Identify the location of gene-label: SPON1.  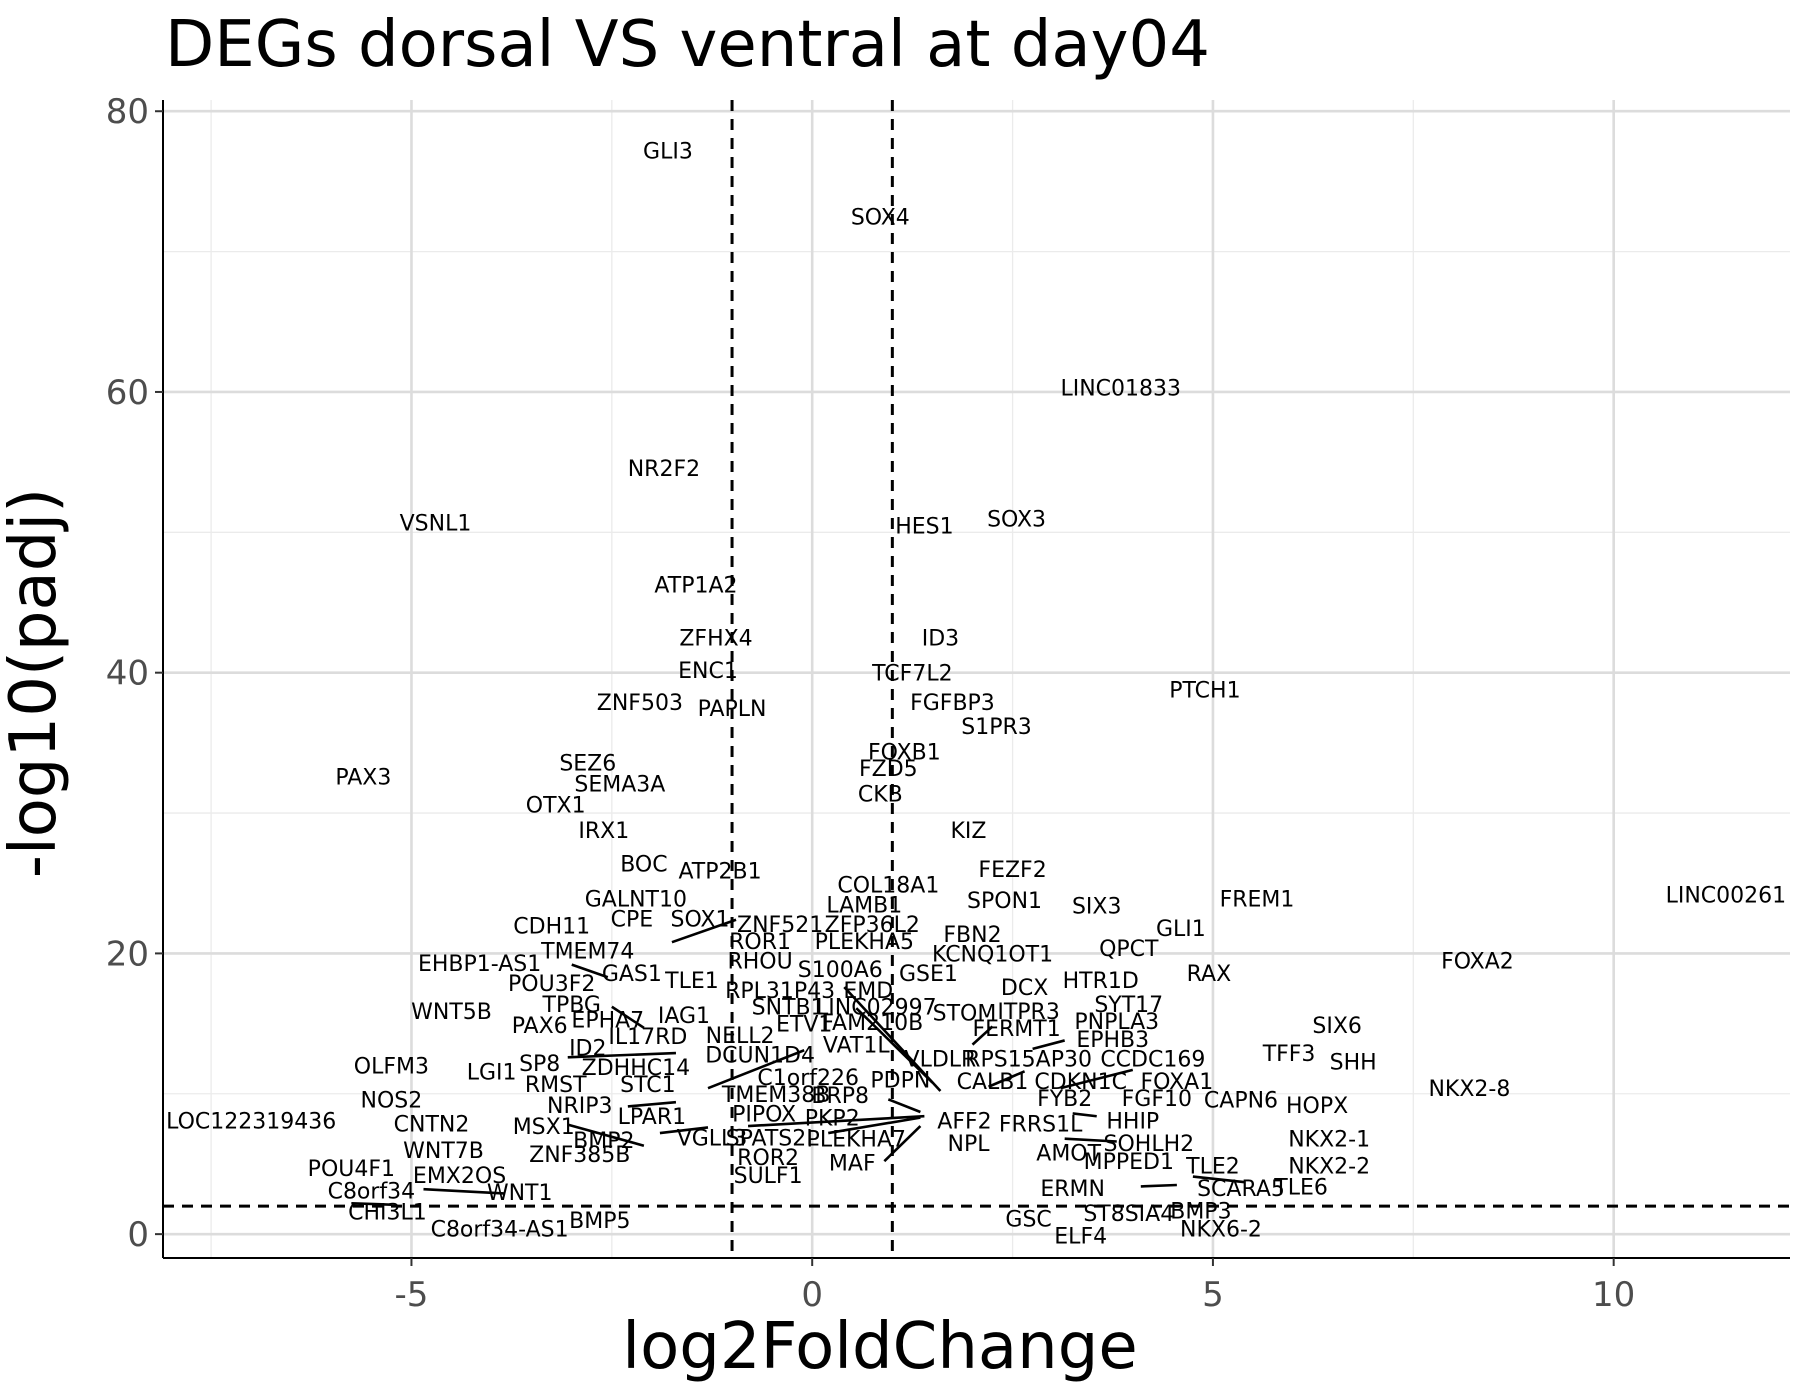
(1004, 901).